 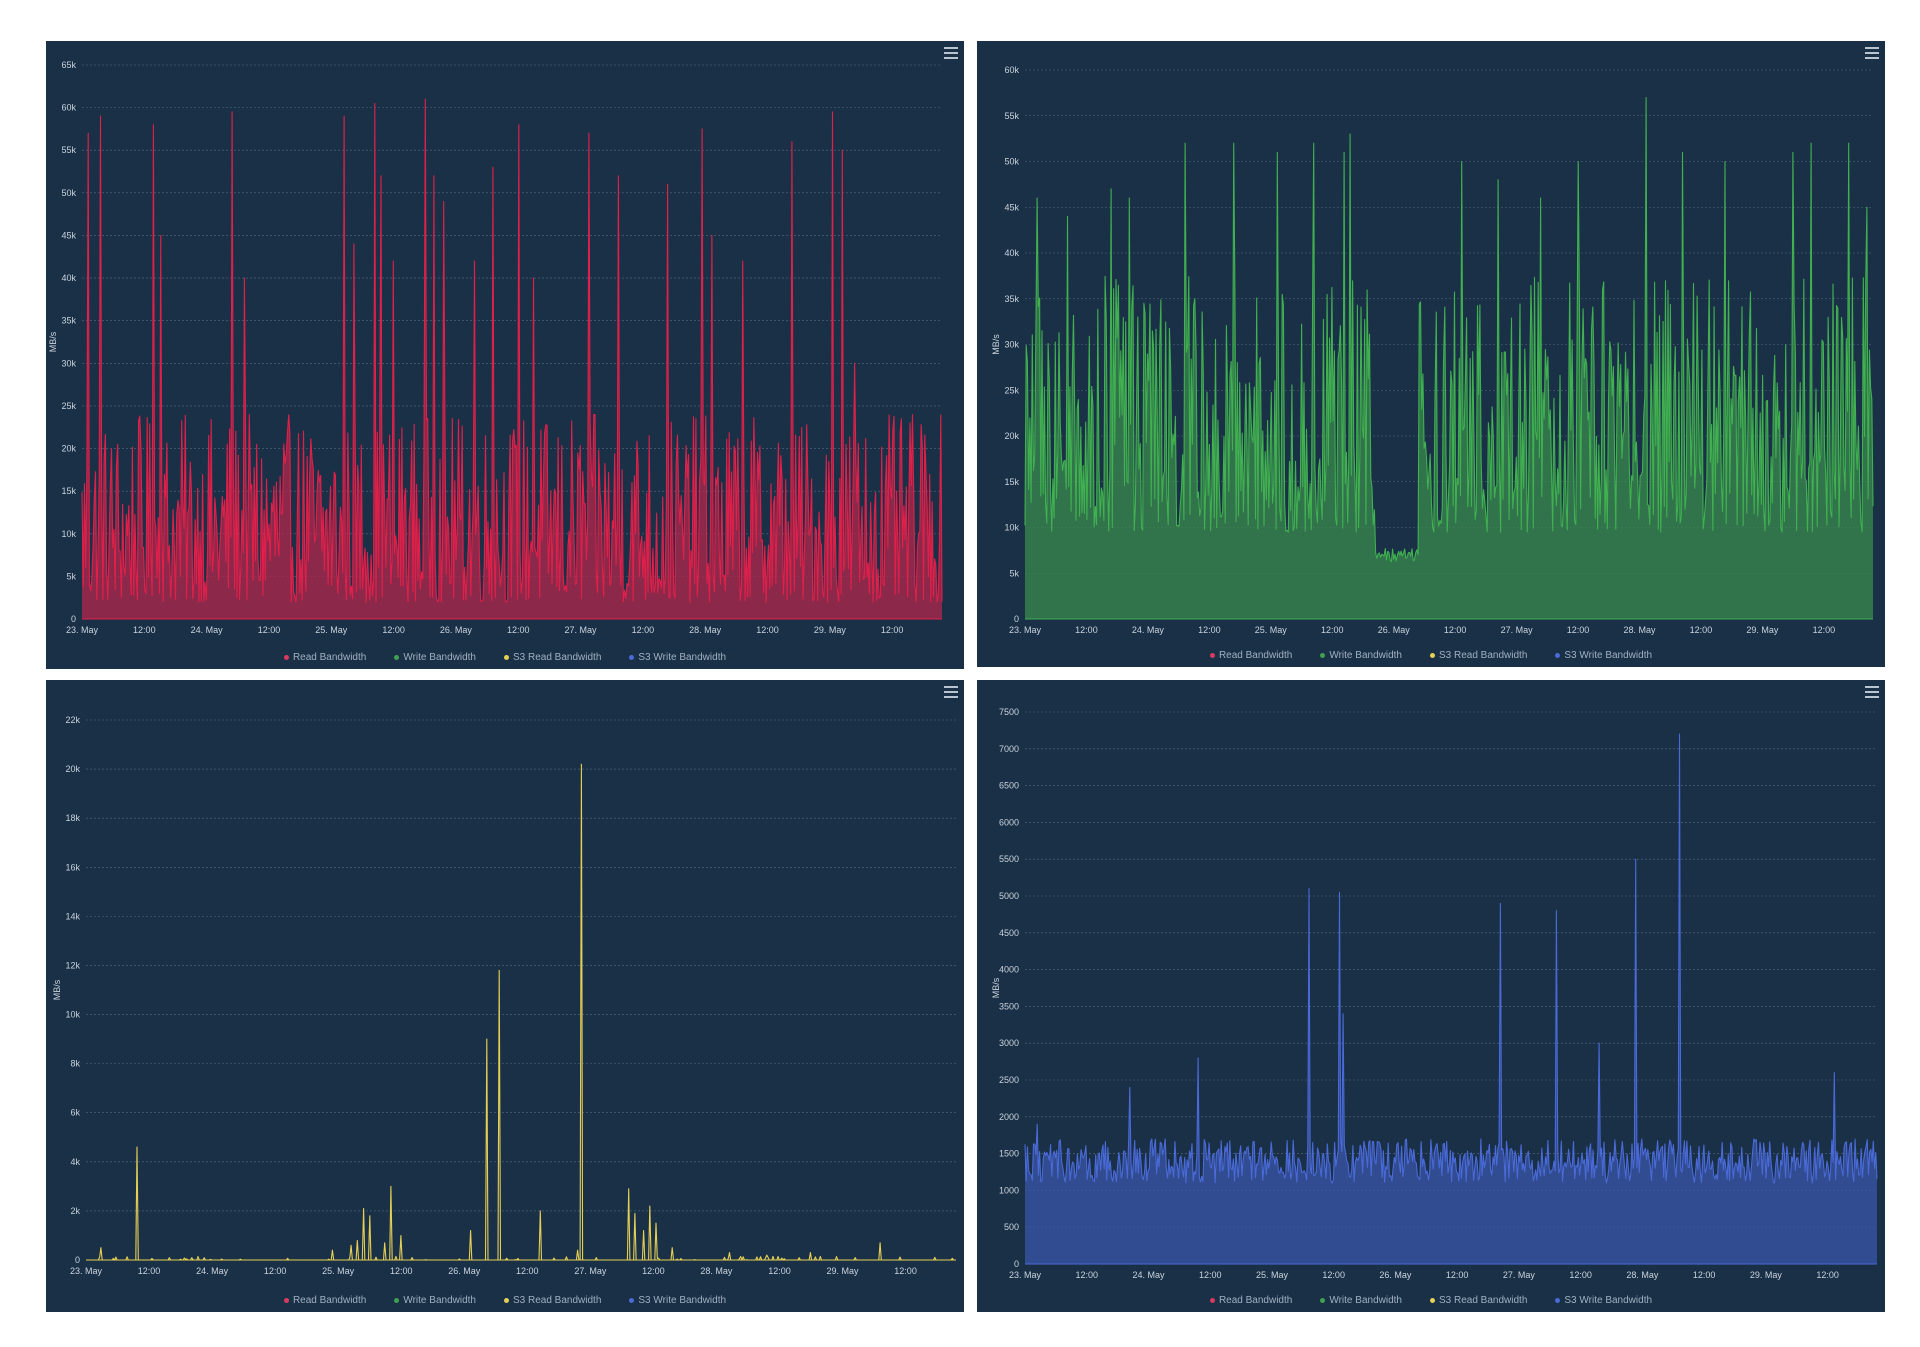 What do you see at coordinates (1009, 749) in the screenshot?
I see `y-tick-label: 7000` at bounding box center [1009, 749].